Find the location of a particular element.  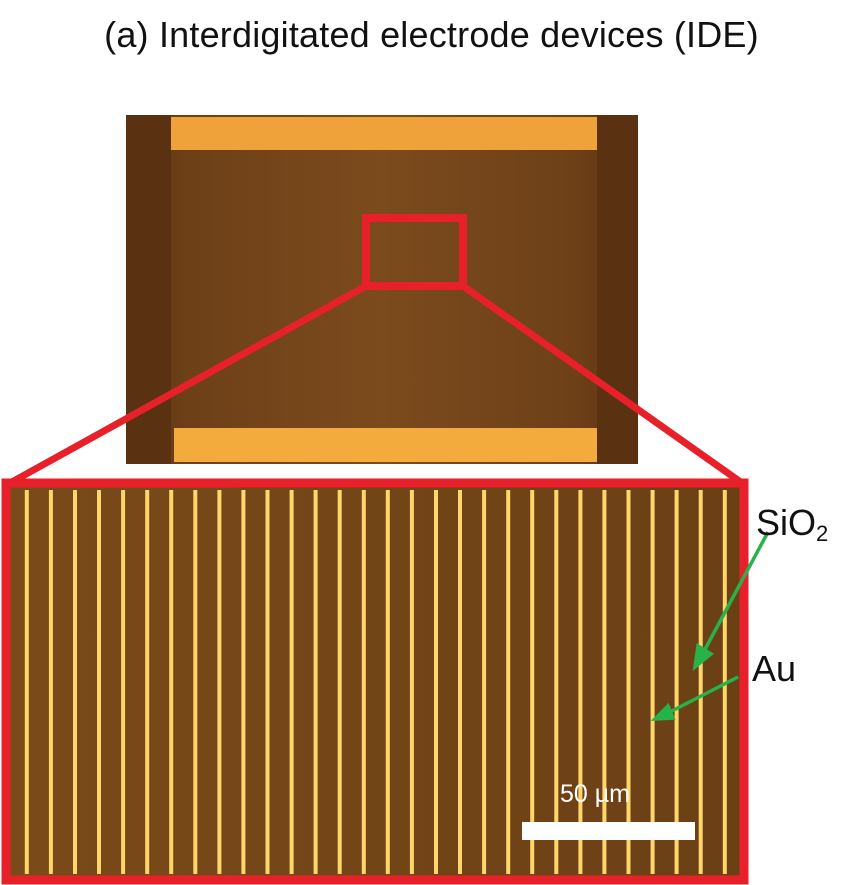

annotation-arrows is located at coordinates (710, 626).